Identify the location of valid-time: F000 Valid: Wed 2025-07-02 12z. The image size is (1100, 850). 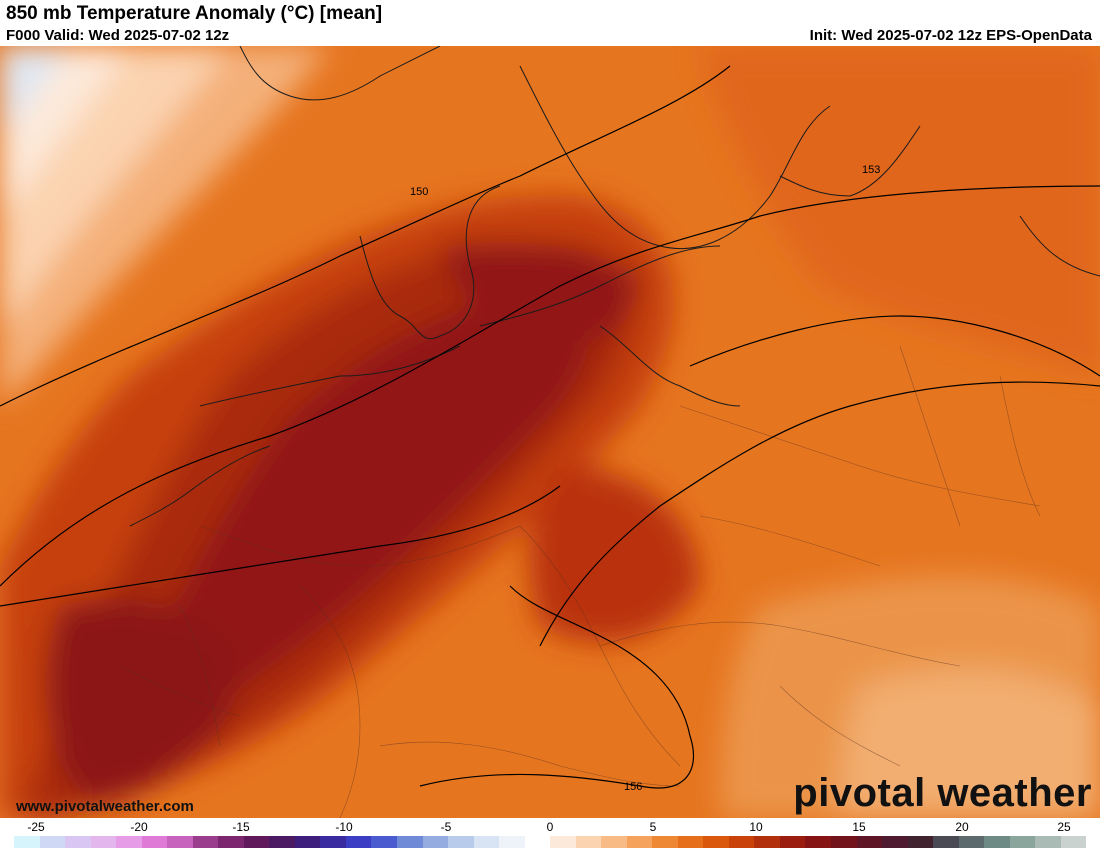
(118, 35).